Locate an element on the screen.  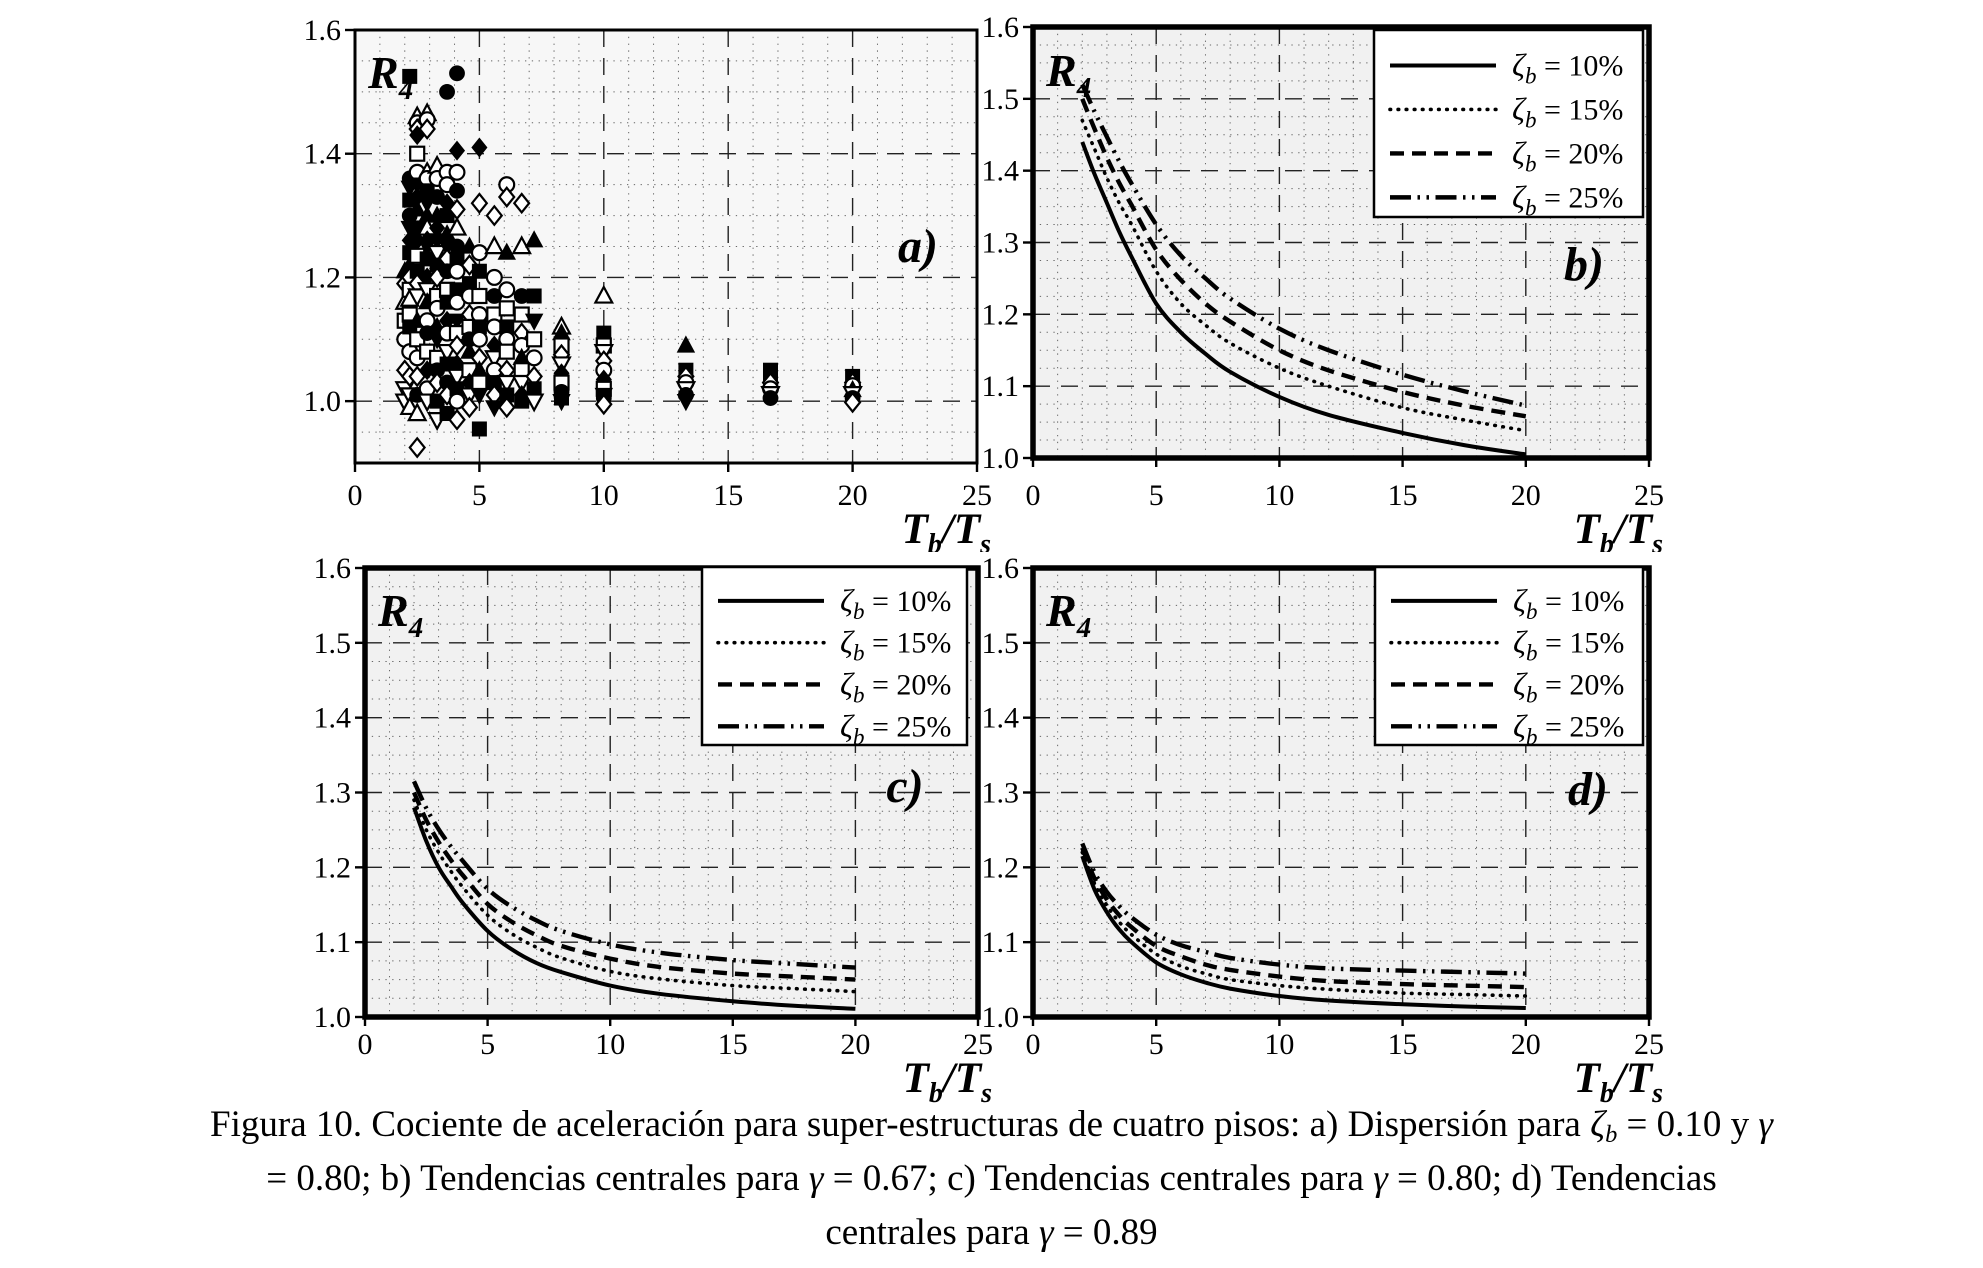
curve-solid is located at coordinates (1303, 299).